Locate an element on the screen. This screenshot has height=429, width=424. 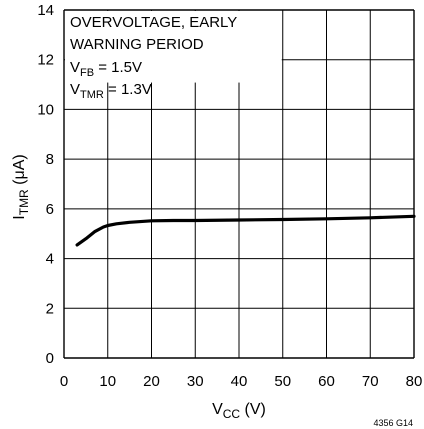
y-tick-label: 6 is located at coordinates (50, 209).